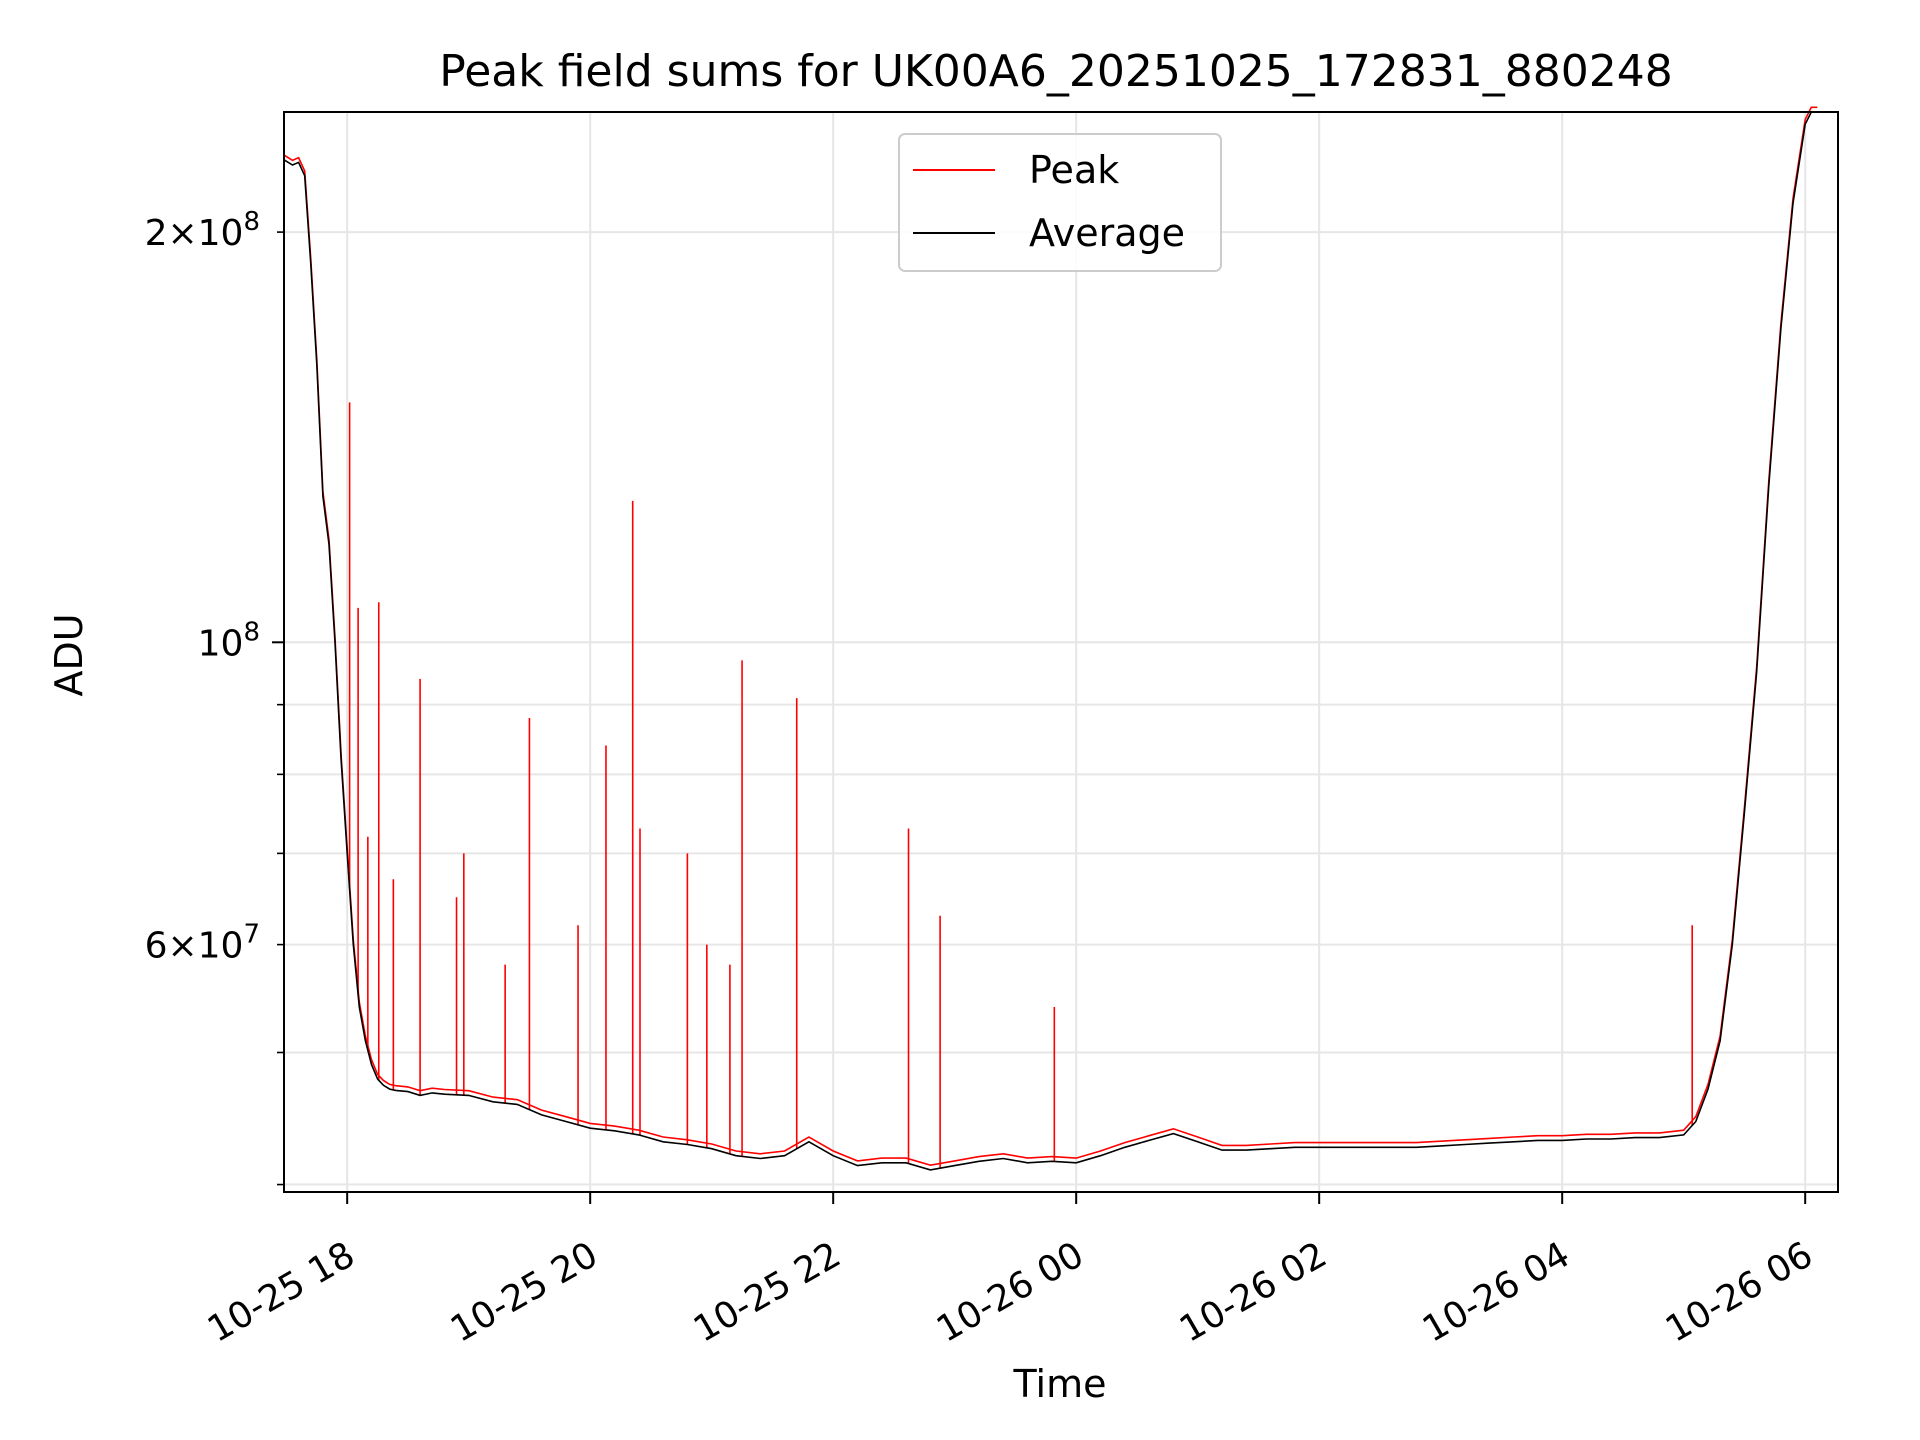 This screenshot has width=1920, height=1440. What do you see at coordinates (1060, 1384) in the screenshot?
I see `x-axis-label: Time` at bounding box center [1060, 1384].